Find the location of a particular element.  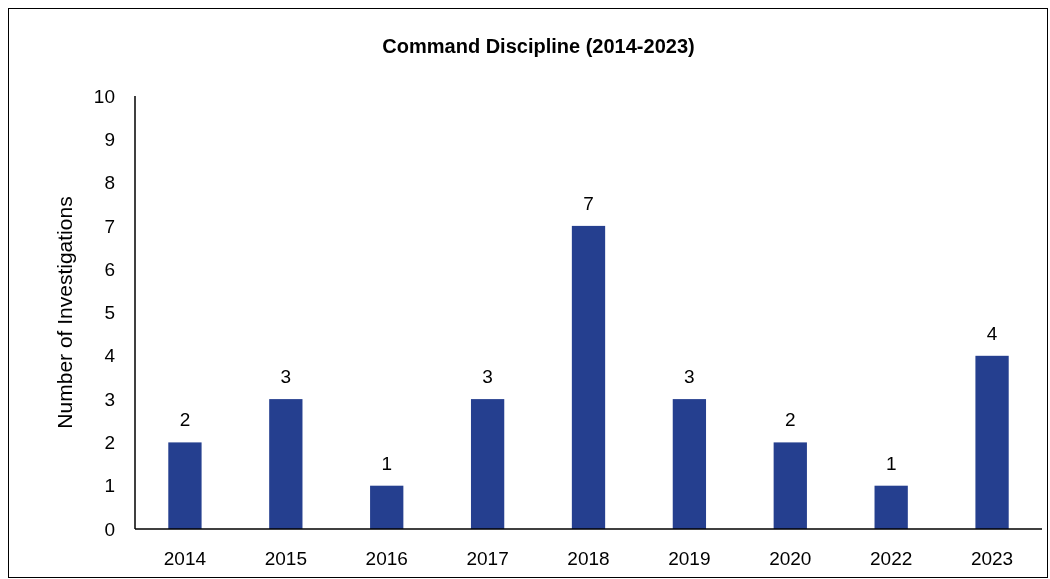

x-tick-label: 2017 is located at coordinates (487, 558).